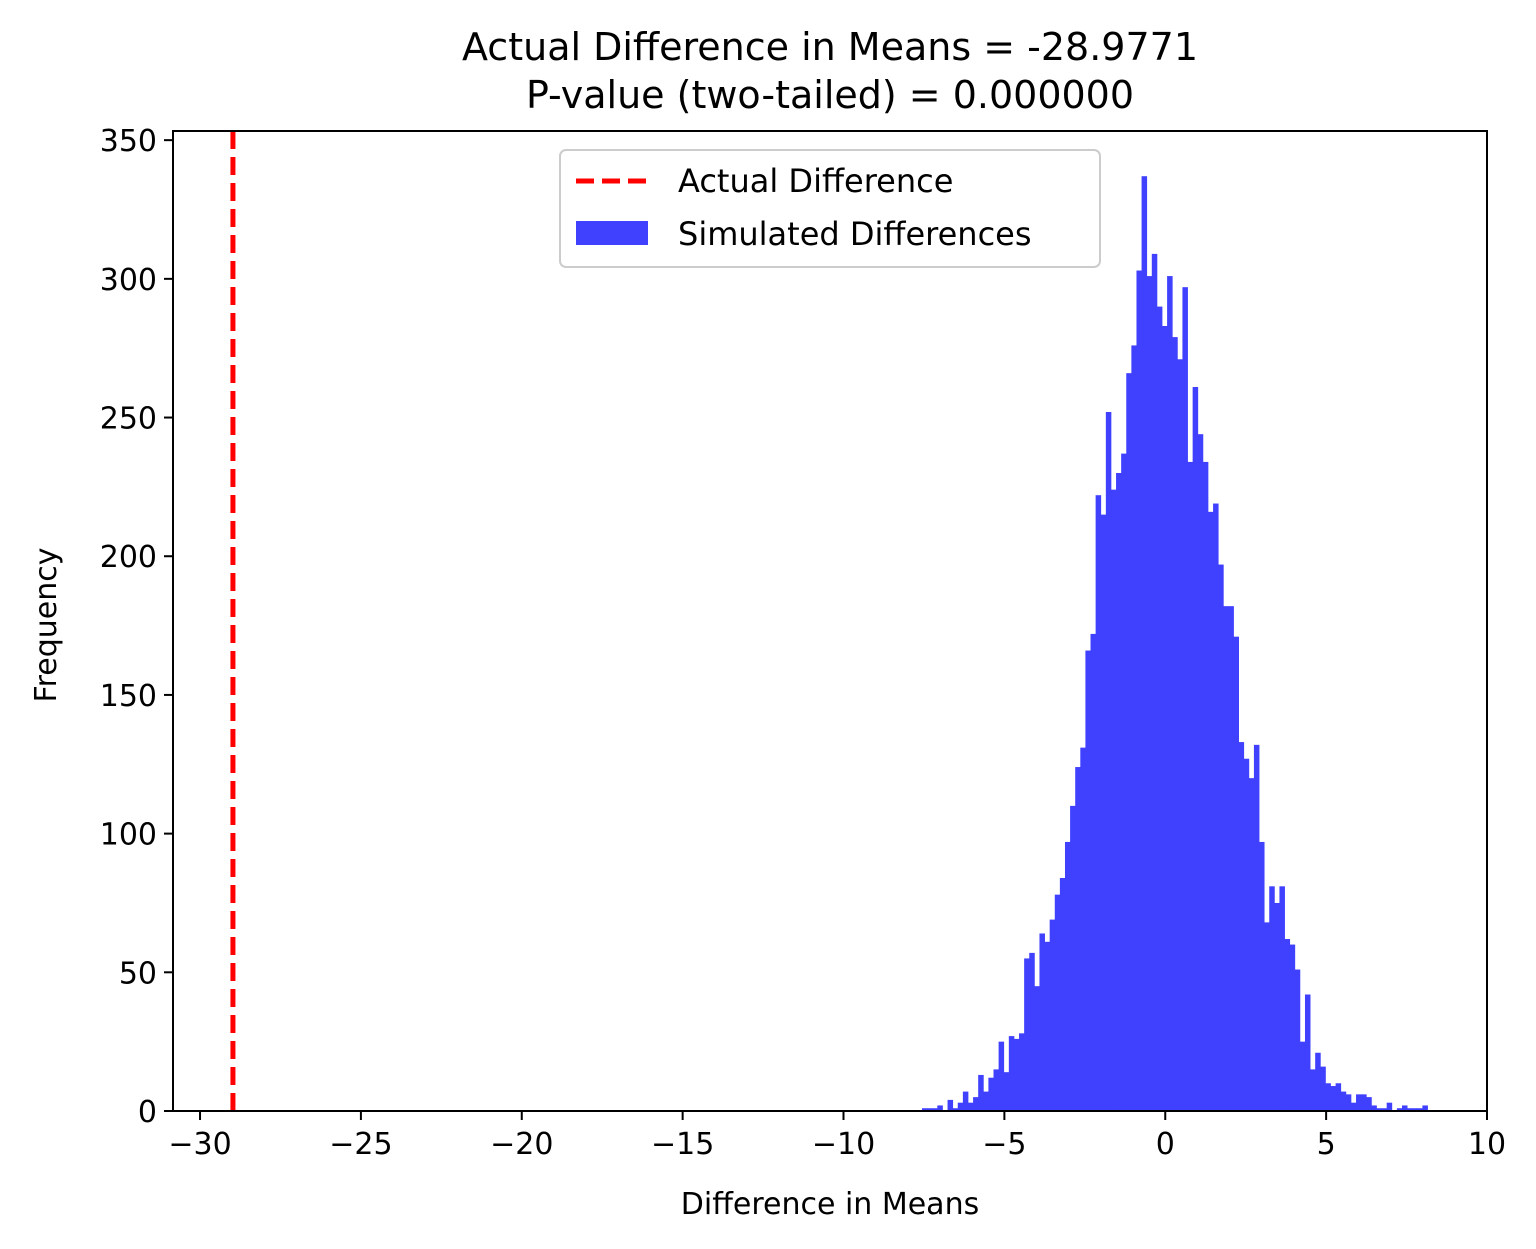  Describe the element at coordinates (128, 141) in the screenshot. I see `y-tick-label: 350` at that location.